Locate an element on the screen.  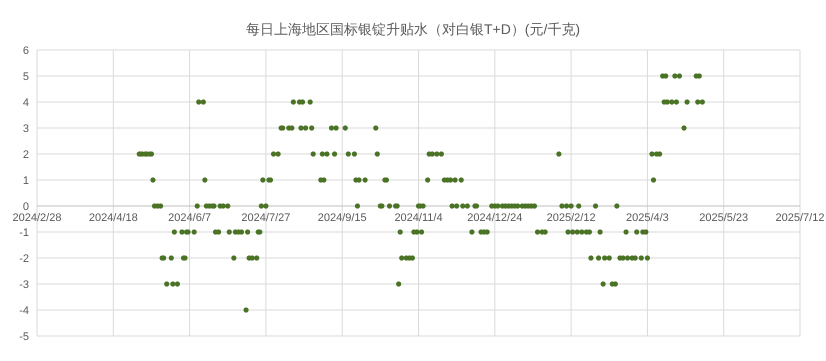
x-tick-label: 2025/7/12 is located at coordinates (800, 218).